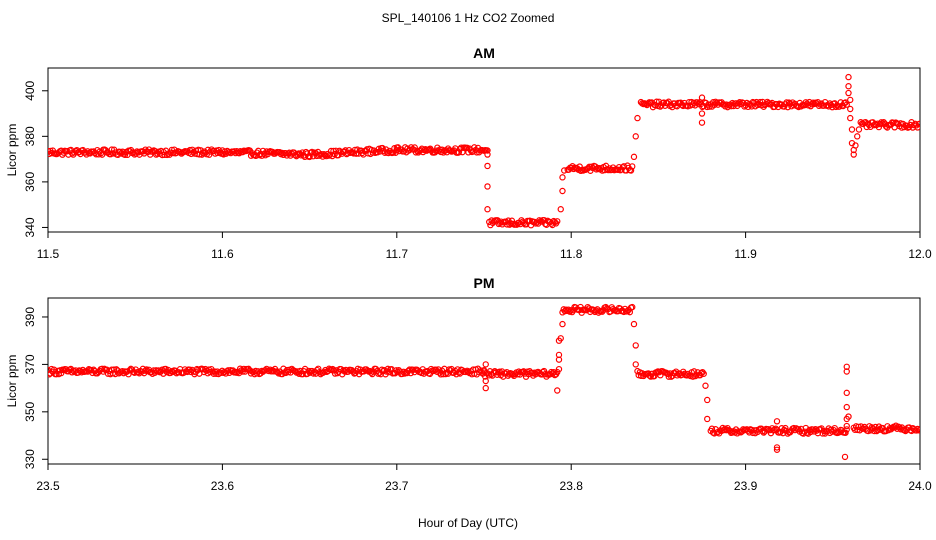 This screenshot has height=540, width=936. Describe the element at coordinates (746, 486) in the screenshot. I see `x-tick-label: 23.9` at that location.